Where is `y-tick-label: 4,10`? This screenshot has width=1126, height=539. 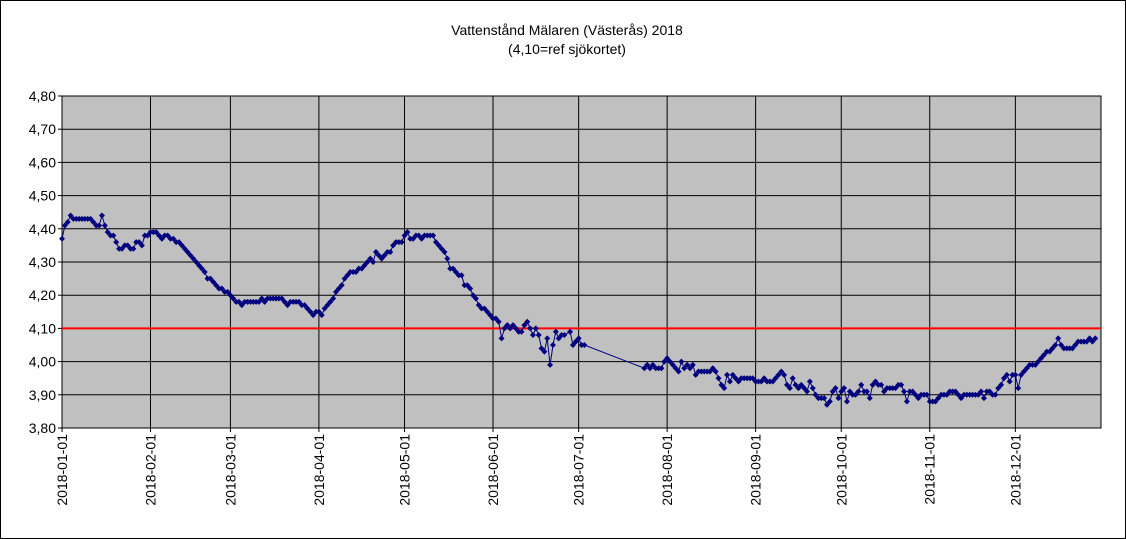 y-tick-label: 4,10 is located at coordinates (42, 328).